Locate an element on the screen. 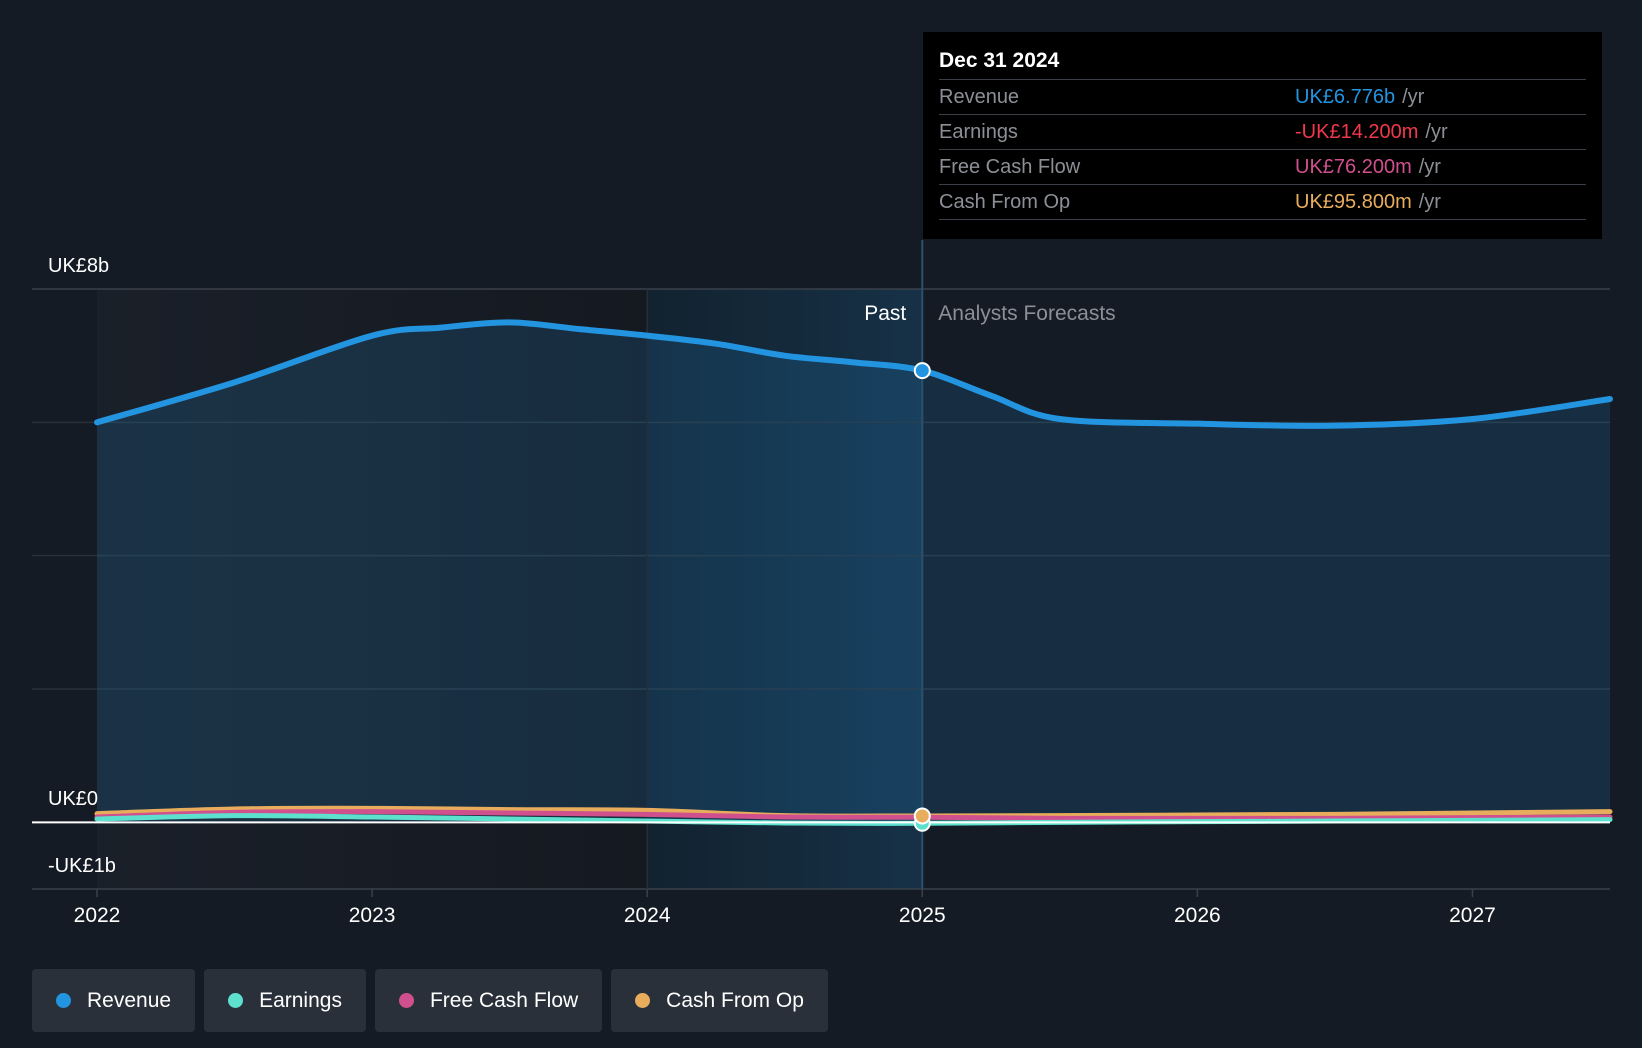  tooltip-row-free-cash-flow: Free Cash Flow UK£76.200m /yr is located at coordinates (1262, 166).